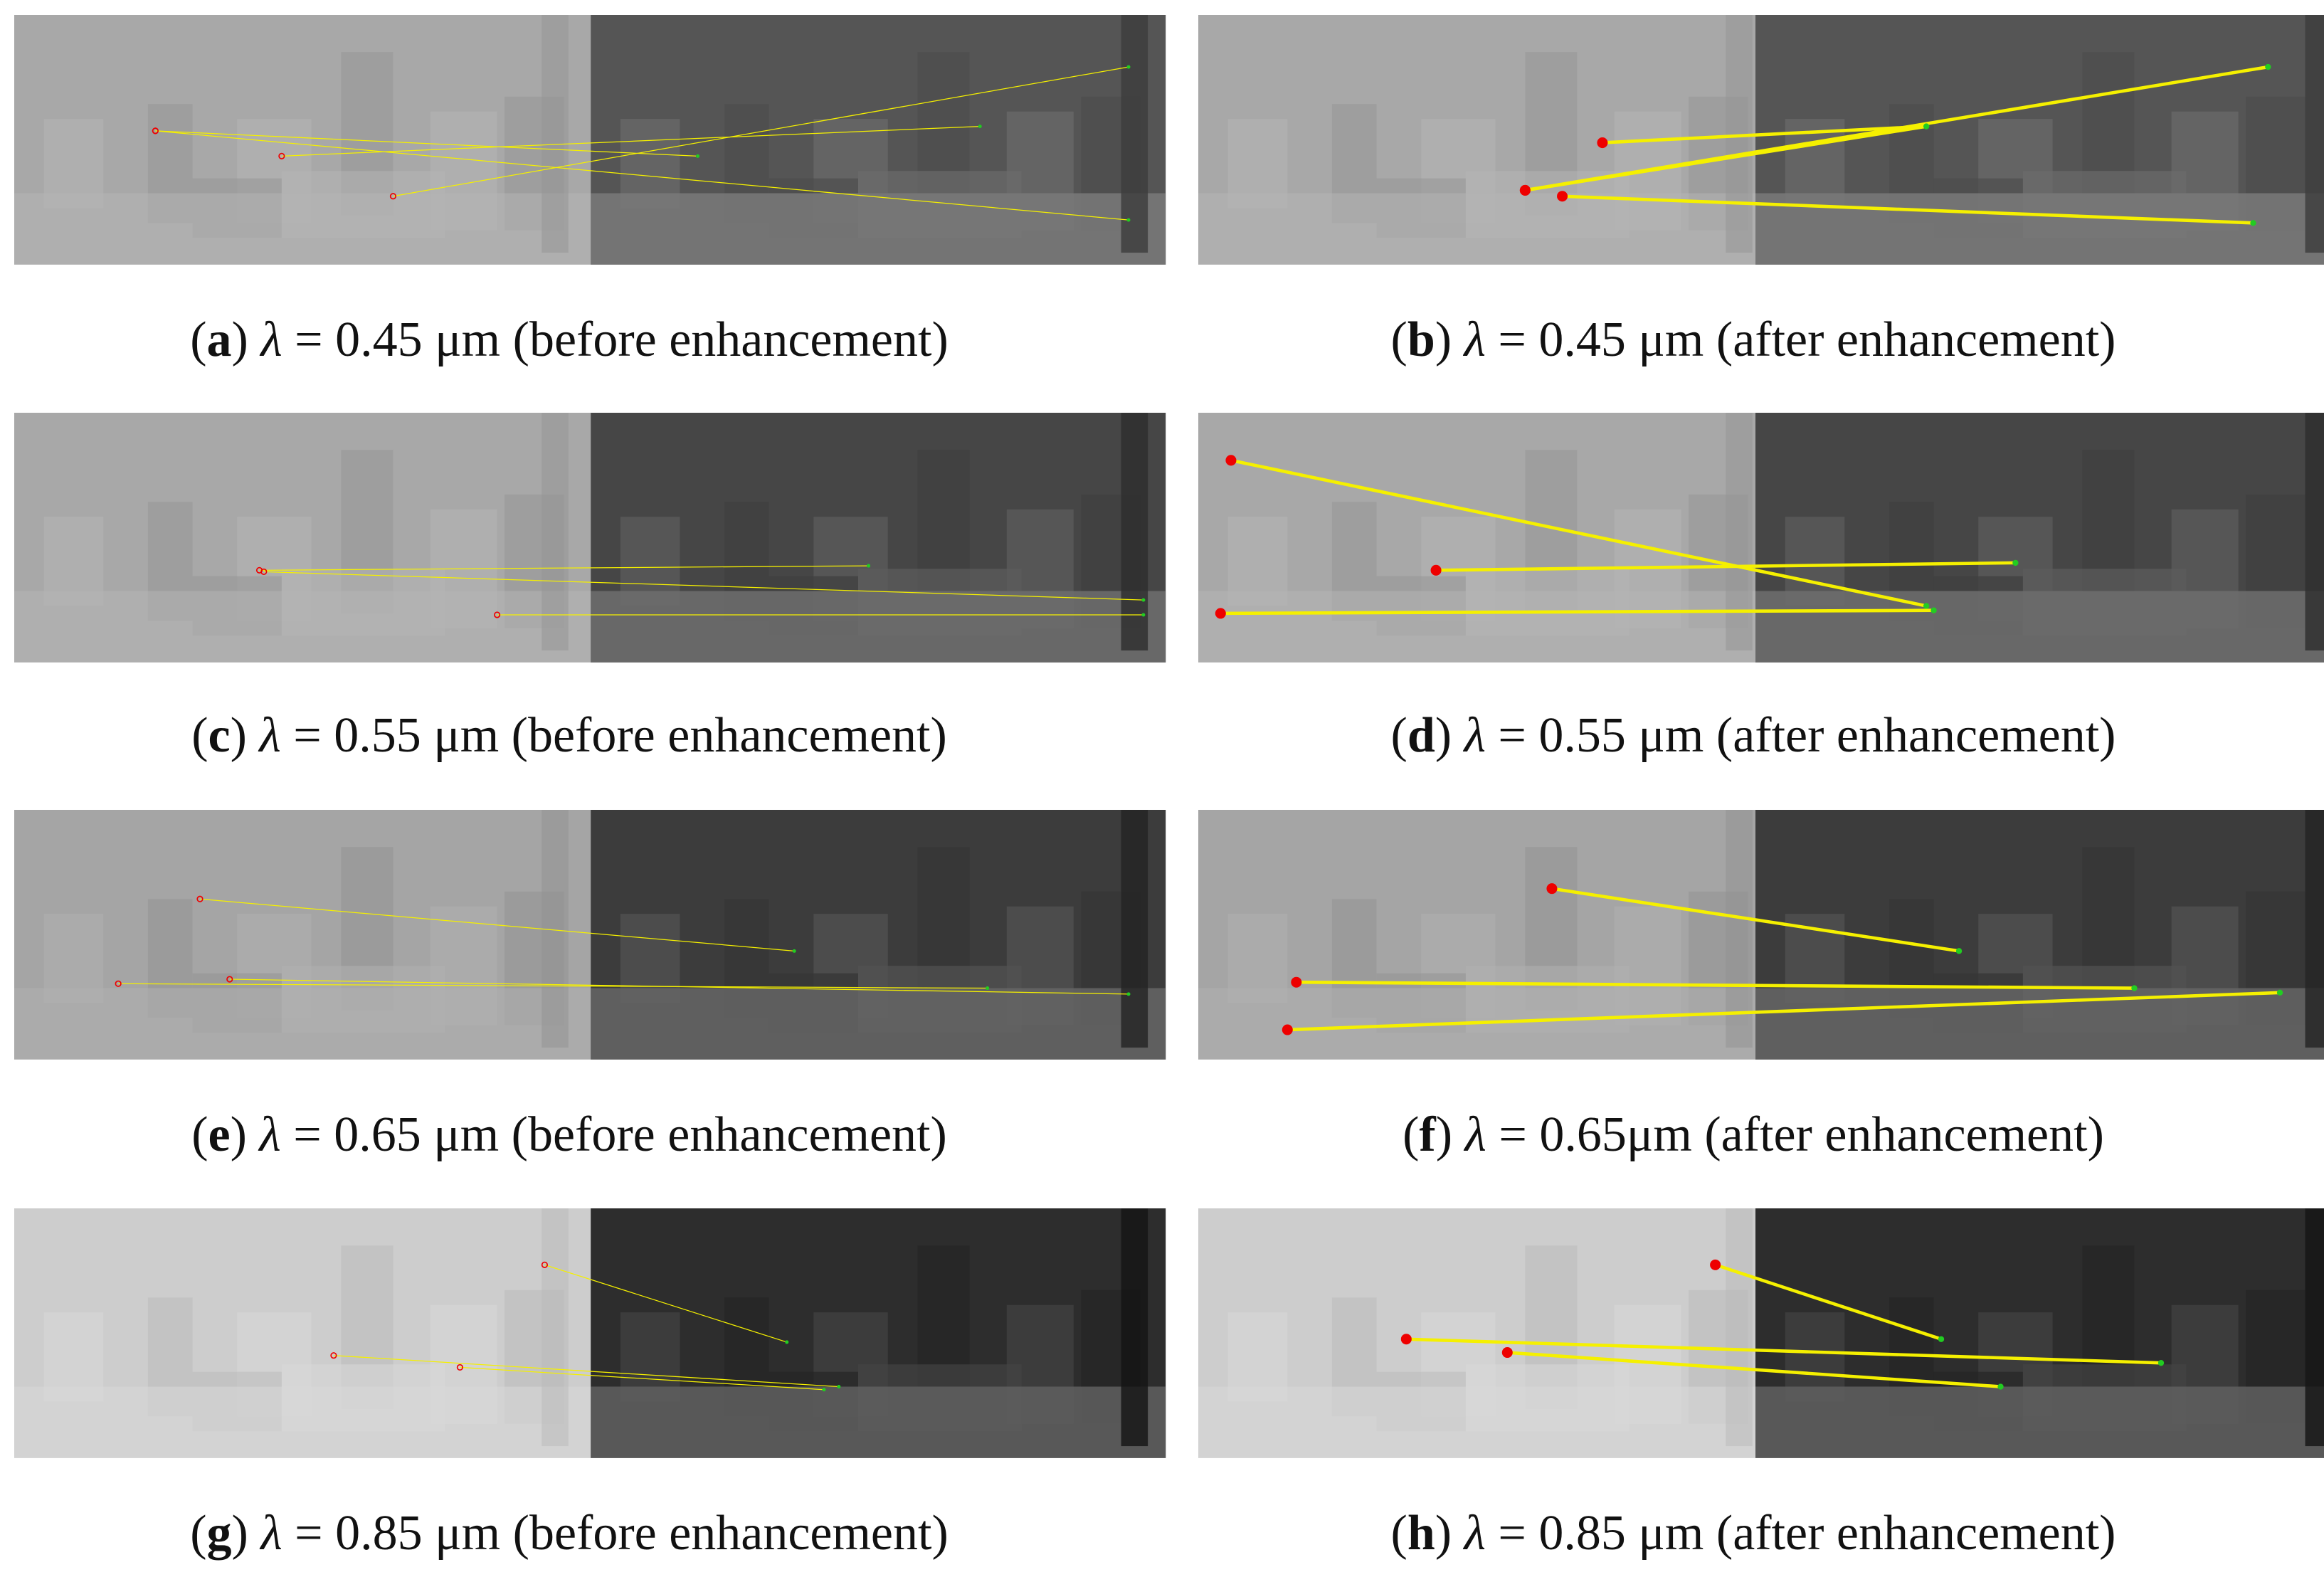  I want to click on caption-text: = 0.85 μm (before enhancement), so click(615, 1533).